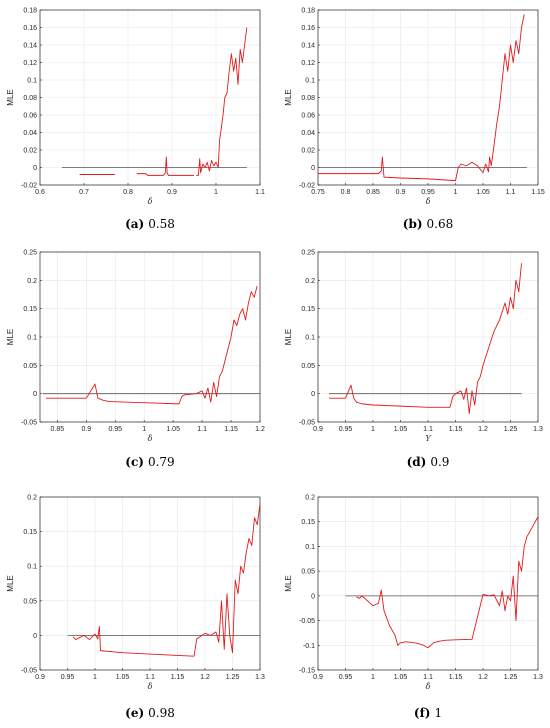  I want to click on caption-value: 0.68, so click(440, 224).